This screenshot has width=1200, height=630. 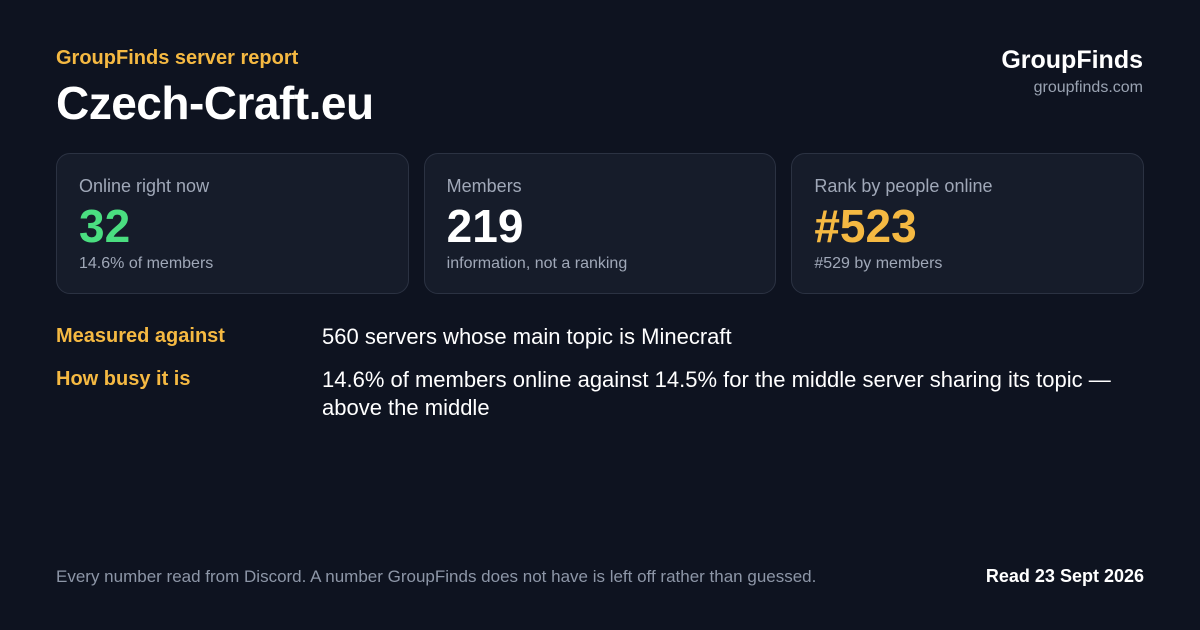 I want to click on rank-value: #523, so click(x=865, y=226).